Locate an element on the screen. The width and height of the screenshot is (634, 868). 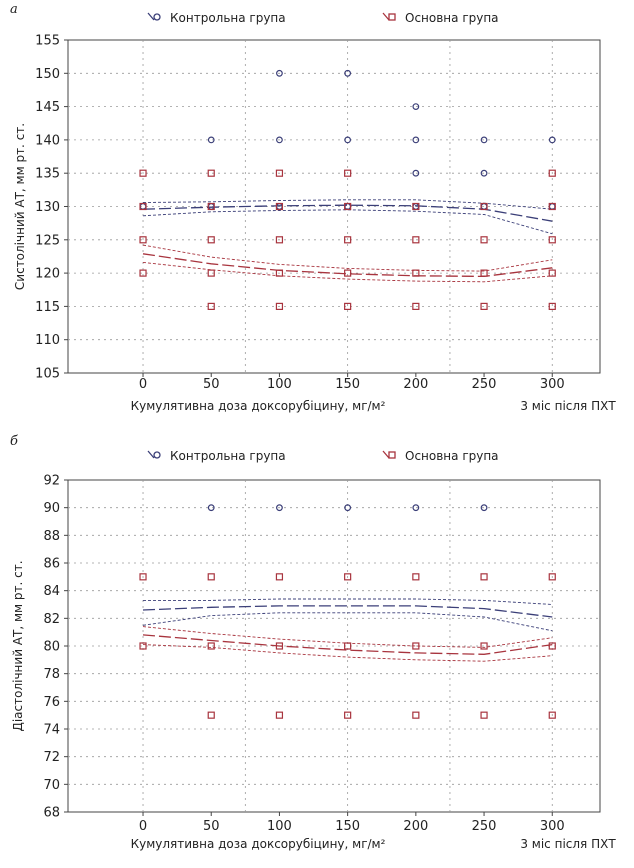
legend-item-main: Основна група is located at coordinates (440, 18).